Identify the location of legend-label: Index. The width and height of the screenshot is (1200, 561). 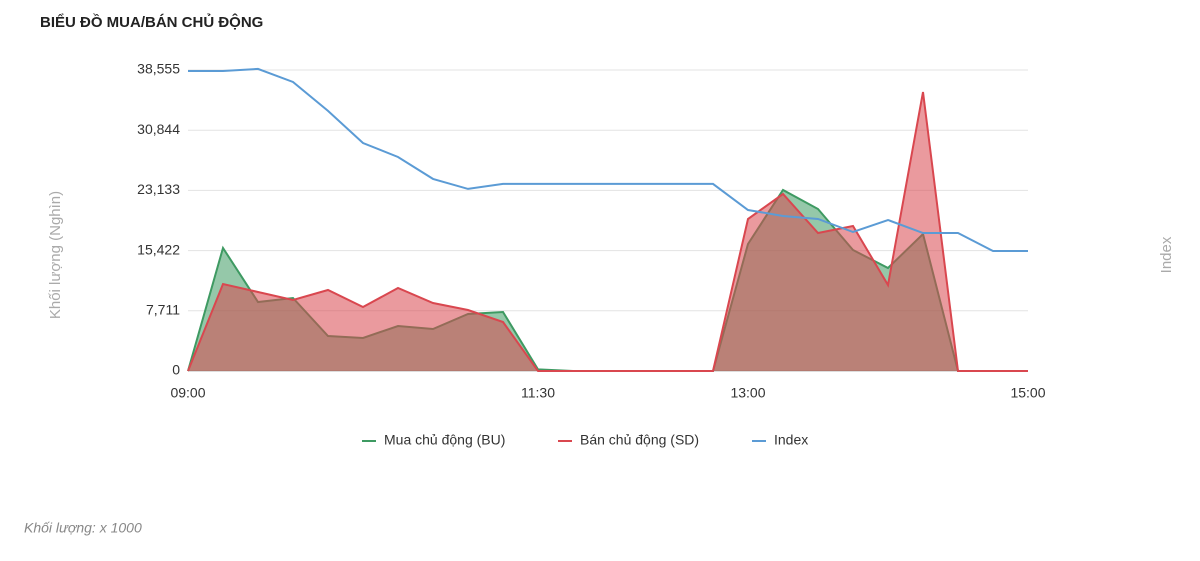
(791, 440).